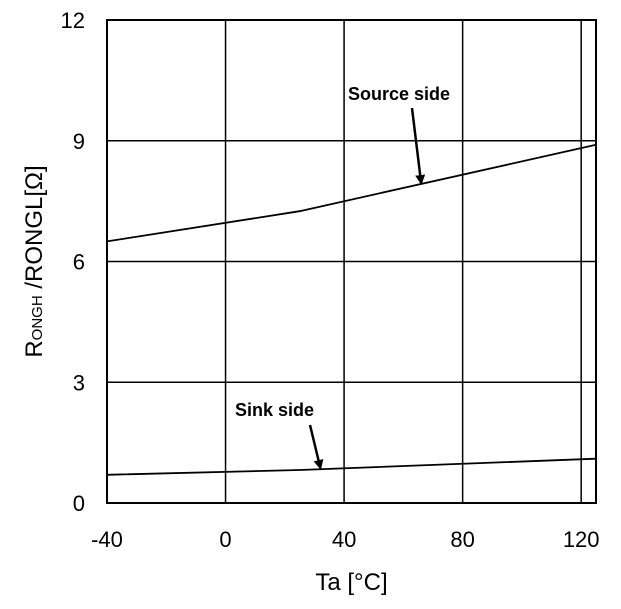  I want to click on y-axis-label: RONGH /RONGL[Ω], so click(34, 261).